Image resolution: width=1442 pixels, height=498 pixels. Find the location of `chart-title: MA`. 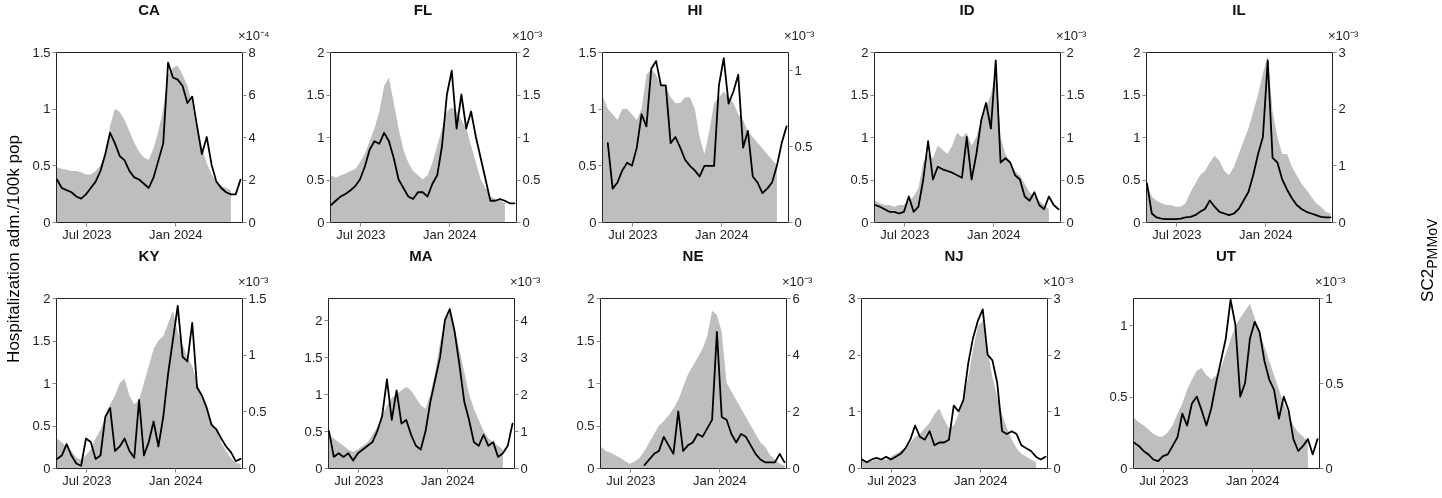

chart-title: MA is located at coordinates (421, 255).